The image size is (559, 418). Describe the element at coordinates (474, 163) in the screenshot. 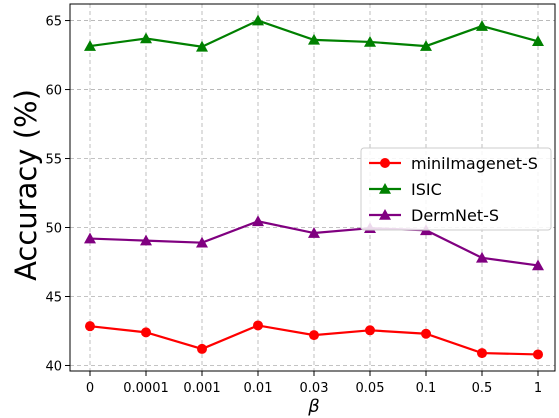

I see `legend-label: miniImagenet-S` at that location.